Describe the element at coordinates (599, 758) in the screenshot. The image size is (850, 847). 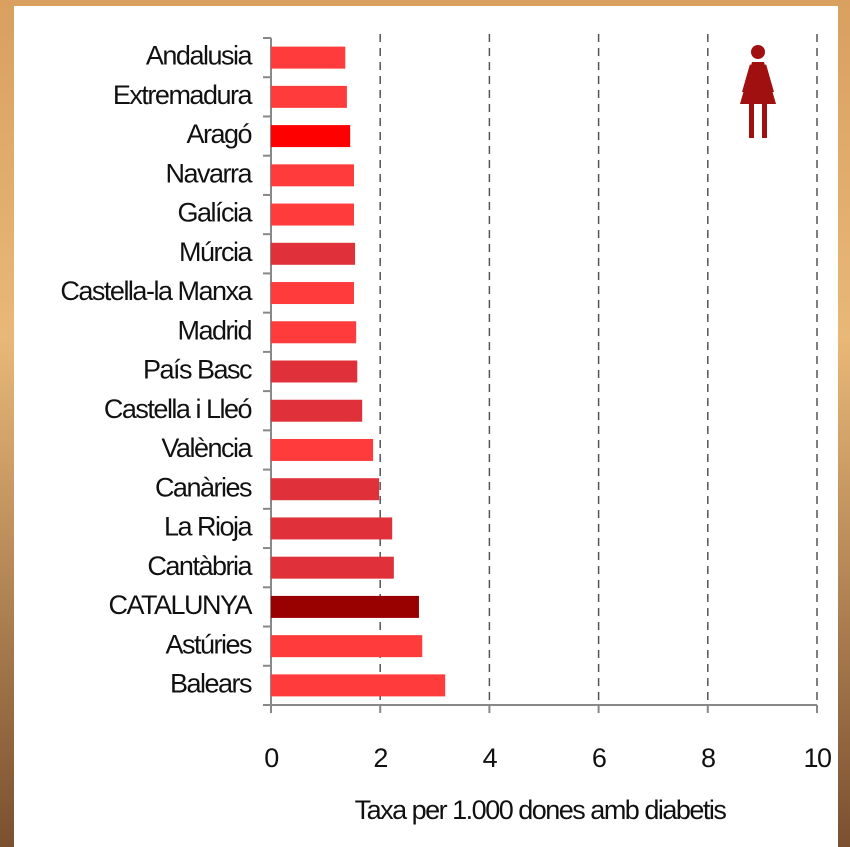
I see `x-tick-label: 6` at that location.